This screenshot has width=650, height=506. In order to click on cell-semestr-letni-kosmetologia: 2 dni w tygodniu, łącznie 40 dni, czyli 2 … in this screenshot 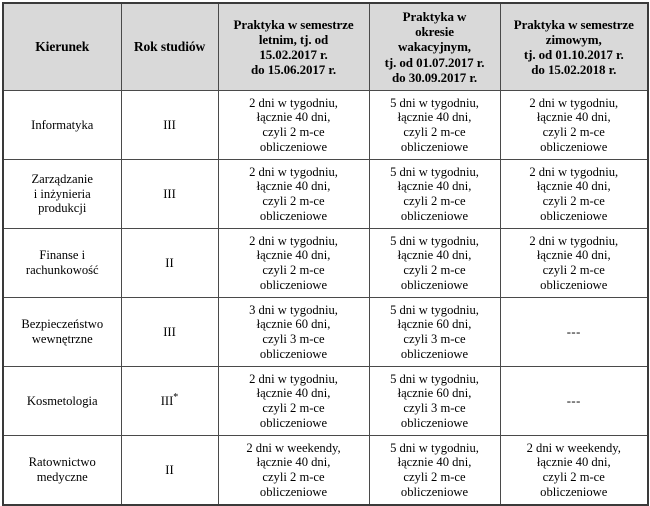, I will do `click(293, 401)`.